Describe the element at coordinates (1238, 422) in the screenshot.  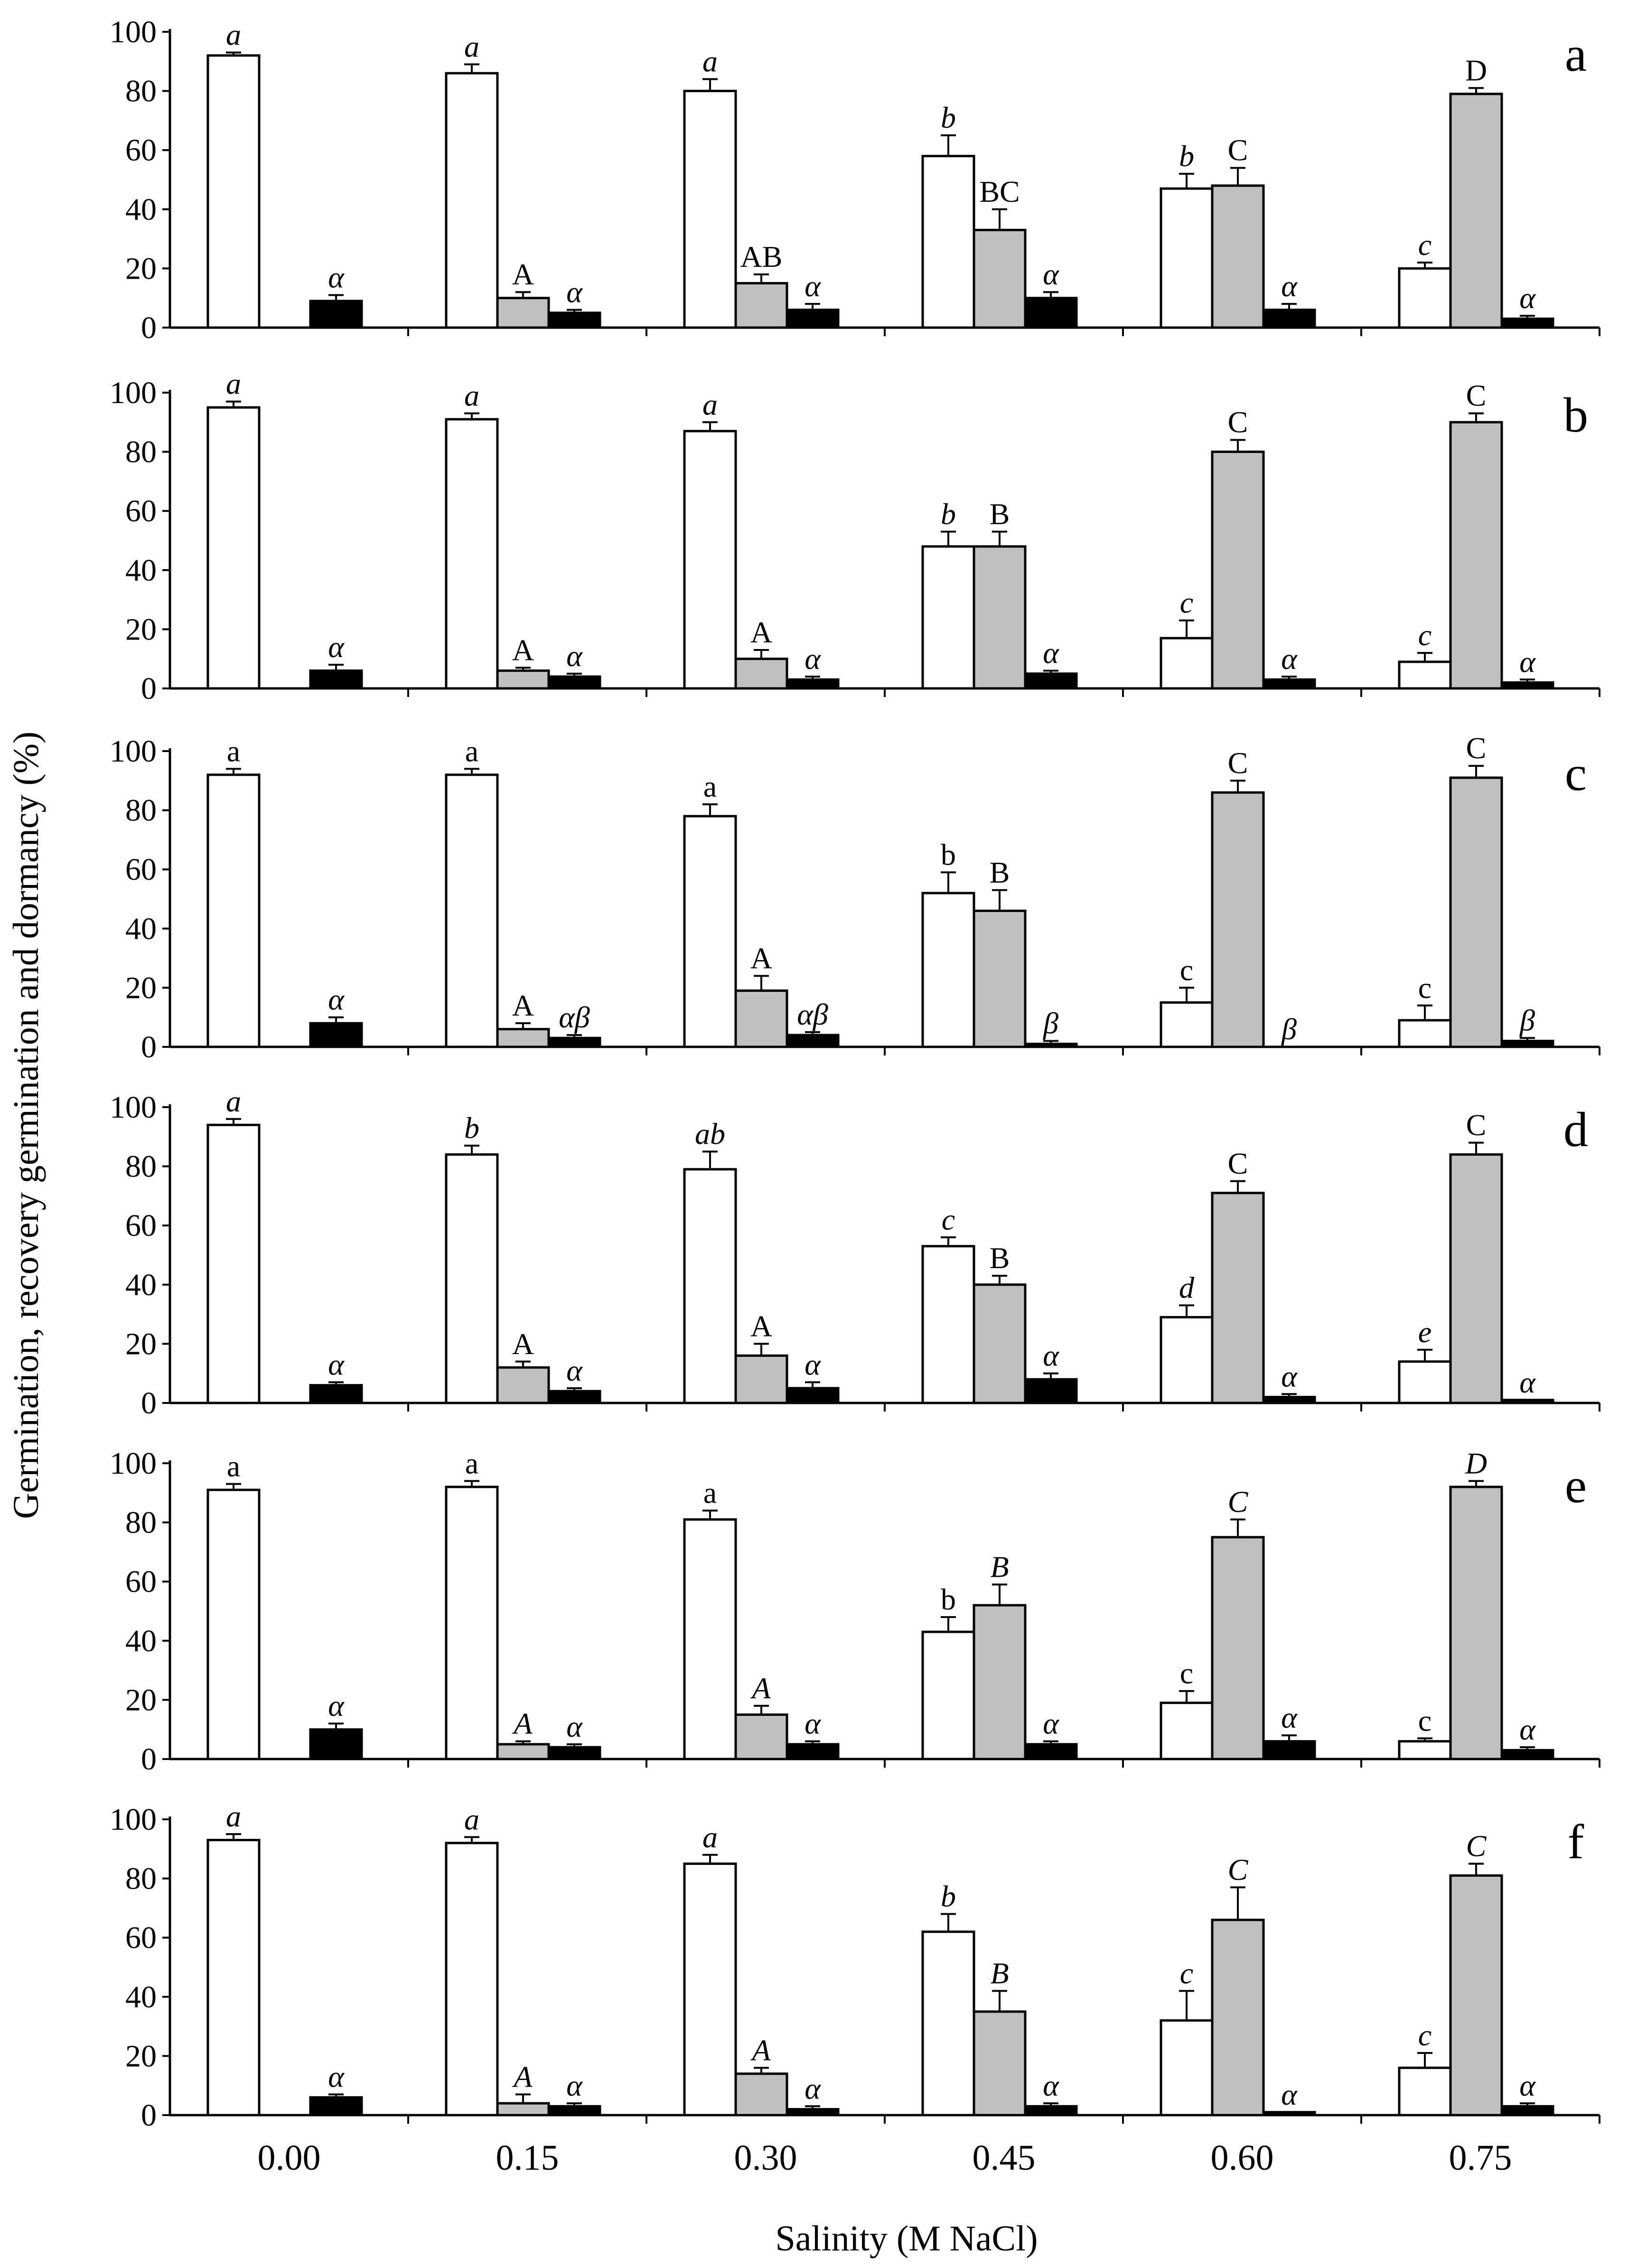
I see `recovery-letter: C` at that location.